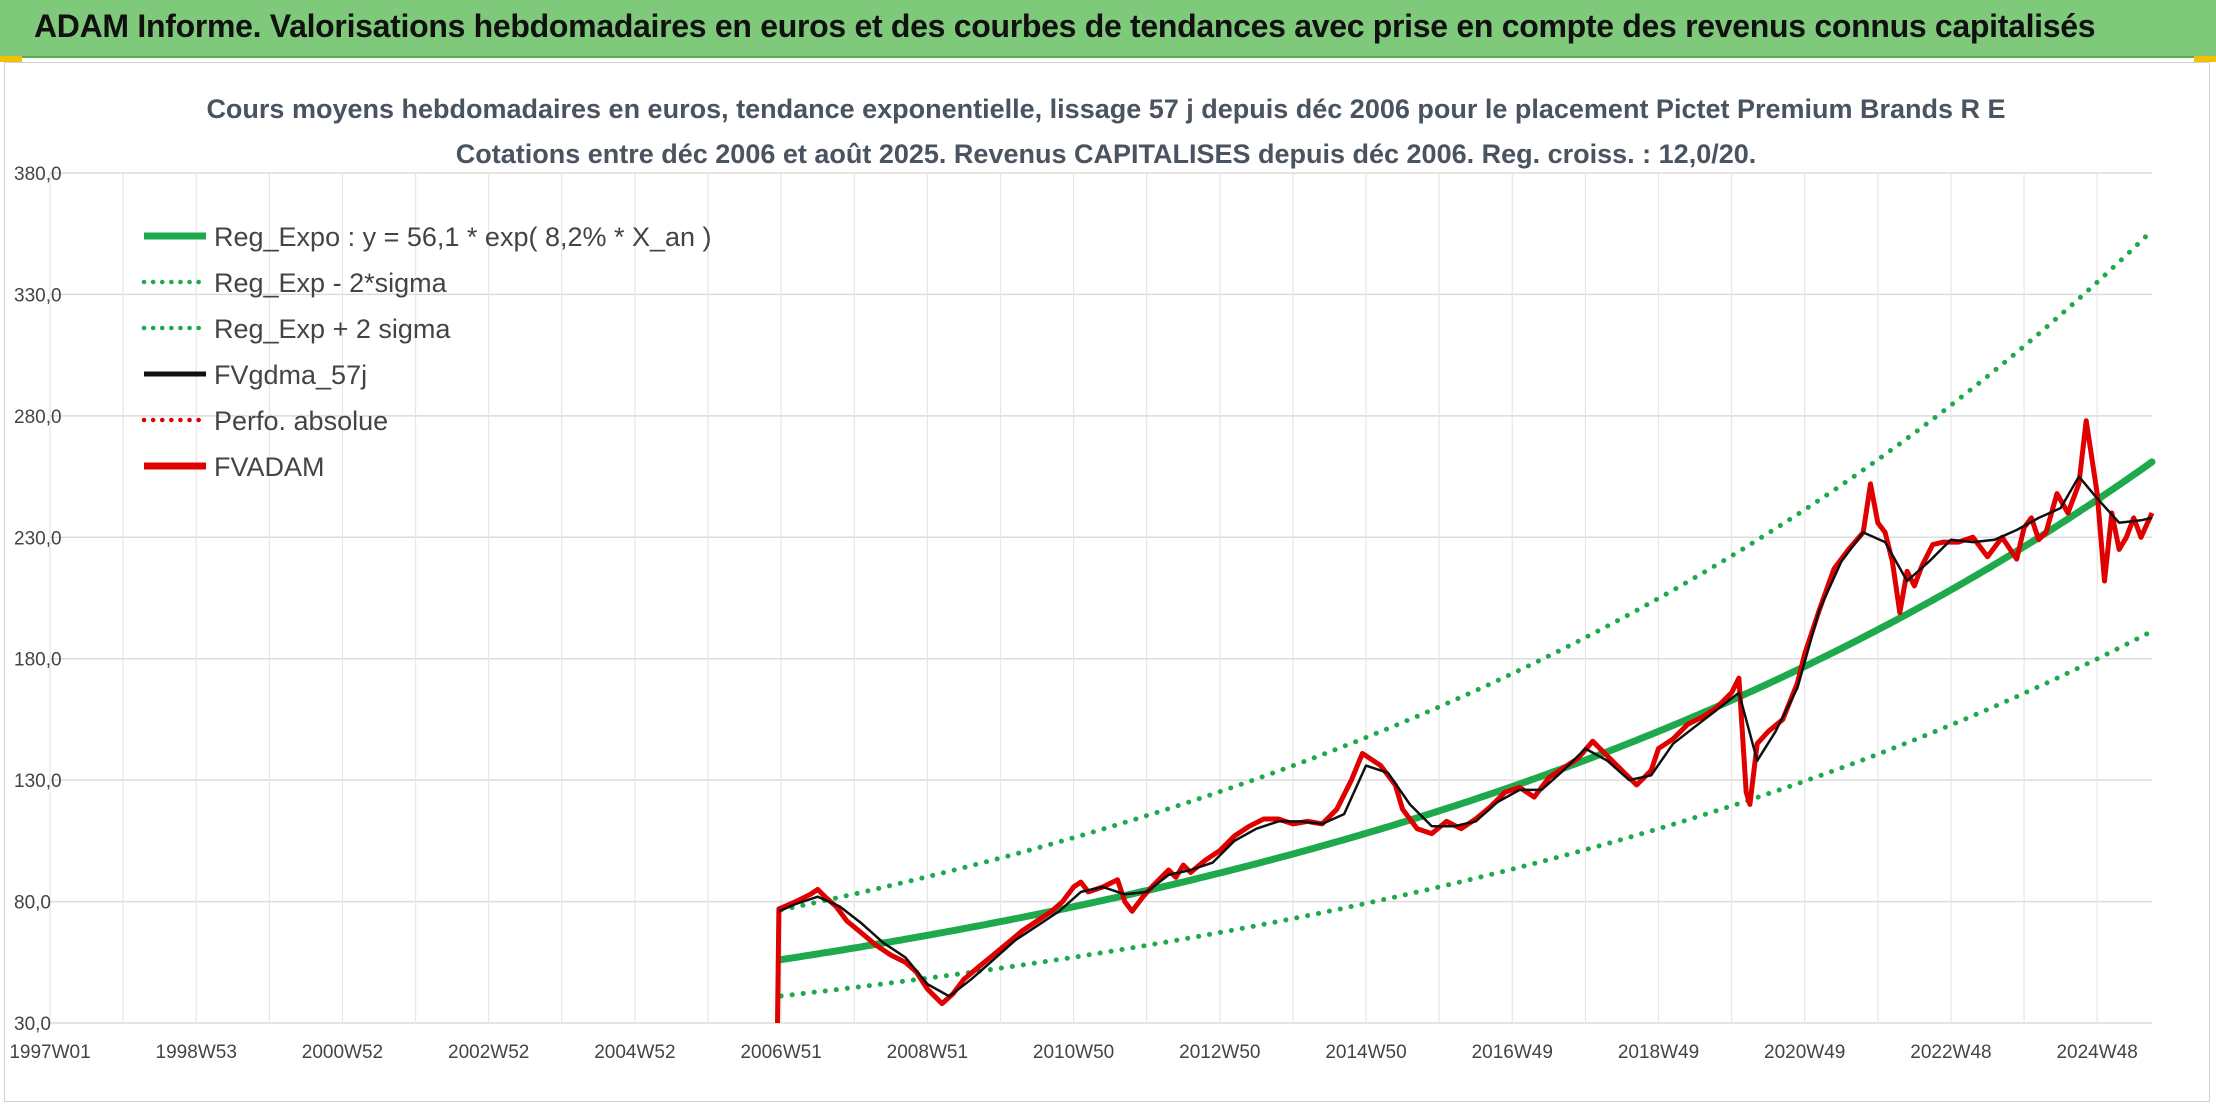 The width and height of the screenshot is (2216, 1106). What do you see at coordinates (290, 375) in the screenshot?
I see `legend-label: FVgdma_57j` at bounding box center [290, 375].